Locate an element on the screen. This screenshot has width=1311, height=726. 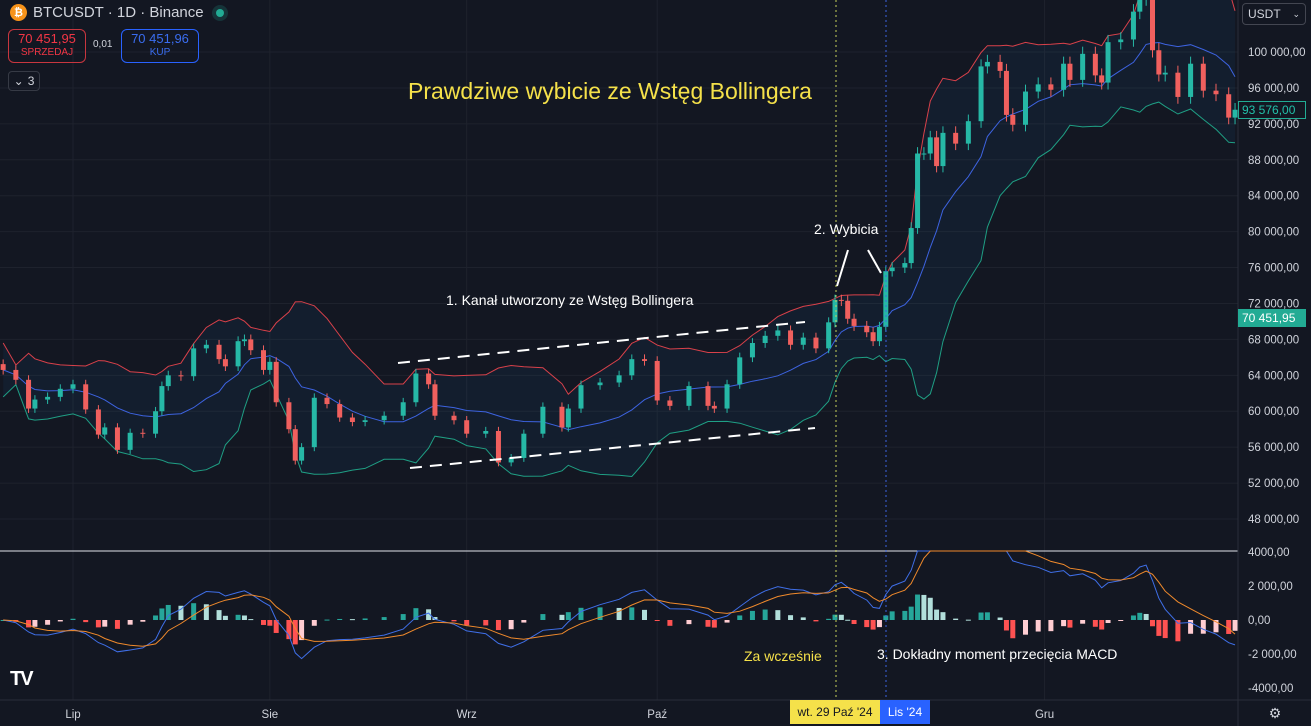
symbol-header: ₿ BTCUSDT · 1D · Binance is located at coordinates (117, 12).